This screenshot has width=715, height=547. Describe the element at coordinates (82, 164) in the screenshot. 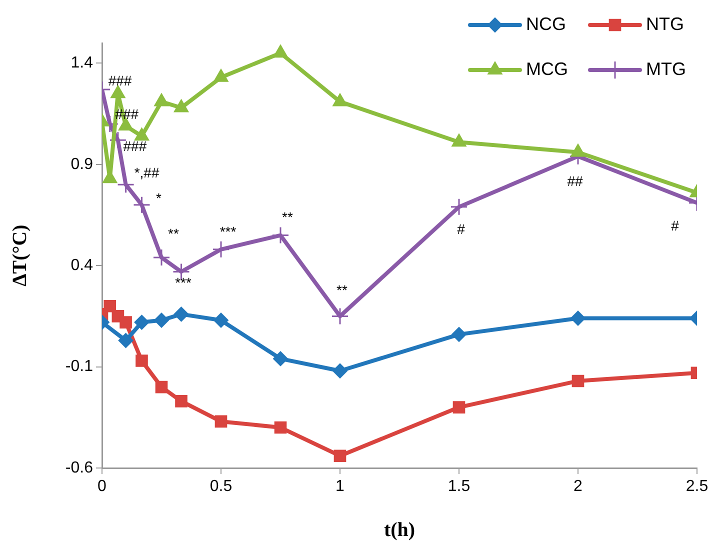

I see `y-tick-label: 0.9` at that location.